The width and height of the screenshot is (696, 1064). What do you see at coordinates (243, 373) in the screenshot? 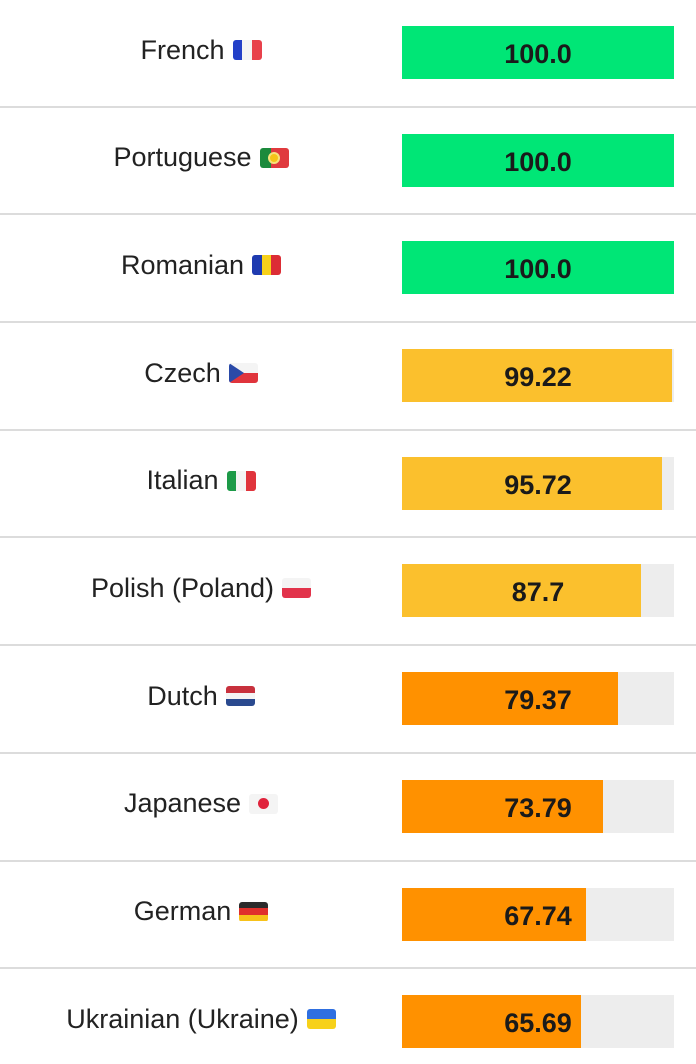
I see `czech-flag-icon` at bounding box center [243, 373].